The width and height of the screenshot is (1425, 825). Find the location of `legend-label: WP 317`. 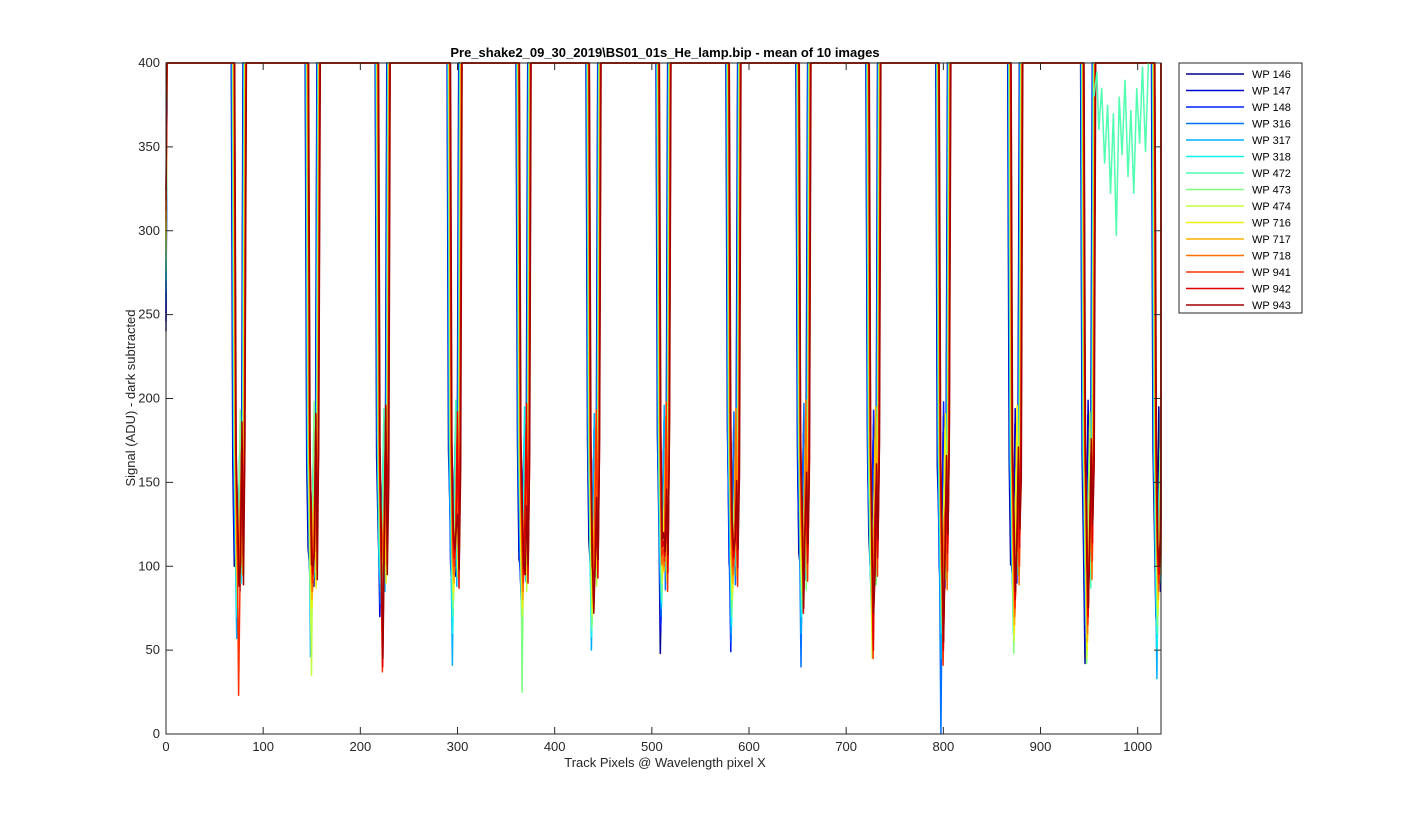

legend-label: WP 317 is located at coordinates (1271, 141).